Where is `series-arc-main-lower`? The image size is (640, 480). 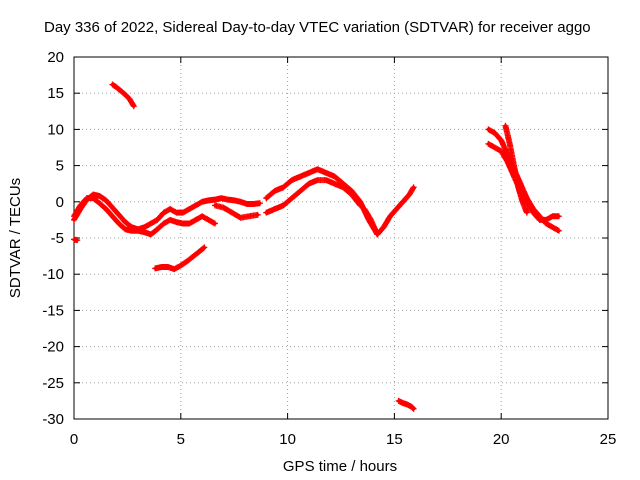 series-arc-main-lower is located at coordinates (144, 216).